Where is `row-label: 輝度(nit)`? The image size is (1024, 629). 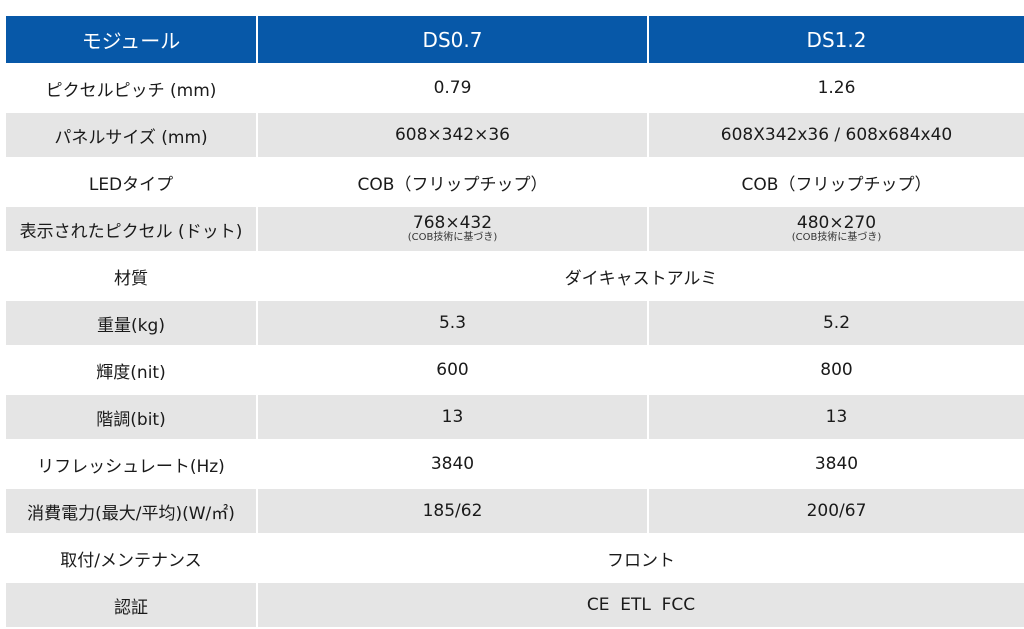 row-label: 輝度(nit) is located at coordinates (132, 368).